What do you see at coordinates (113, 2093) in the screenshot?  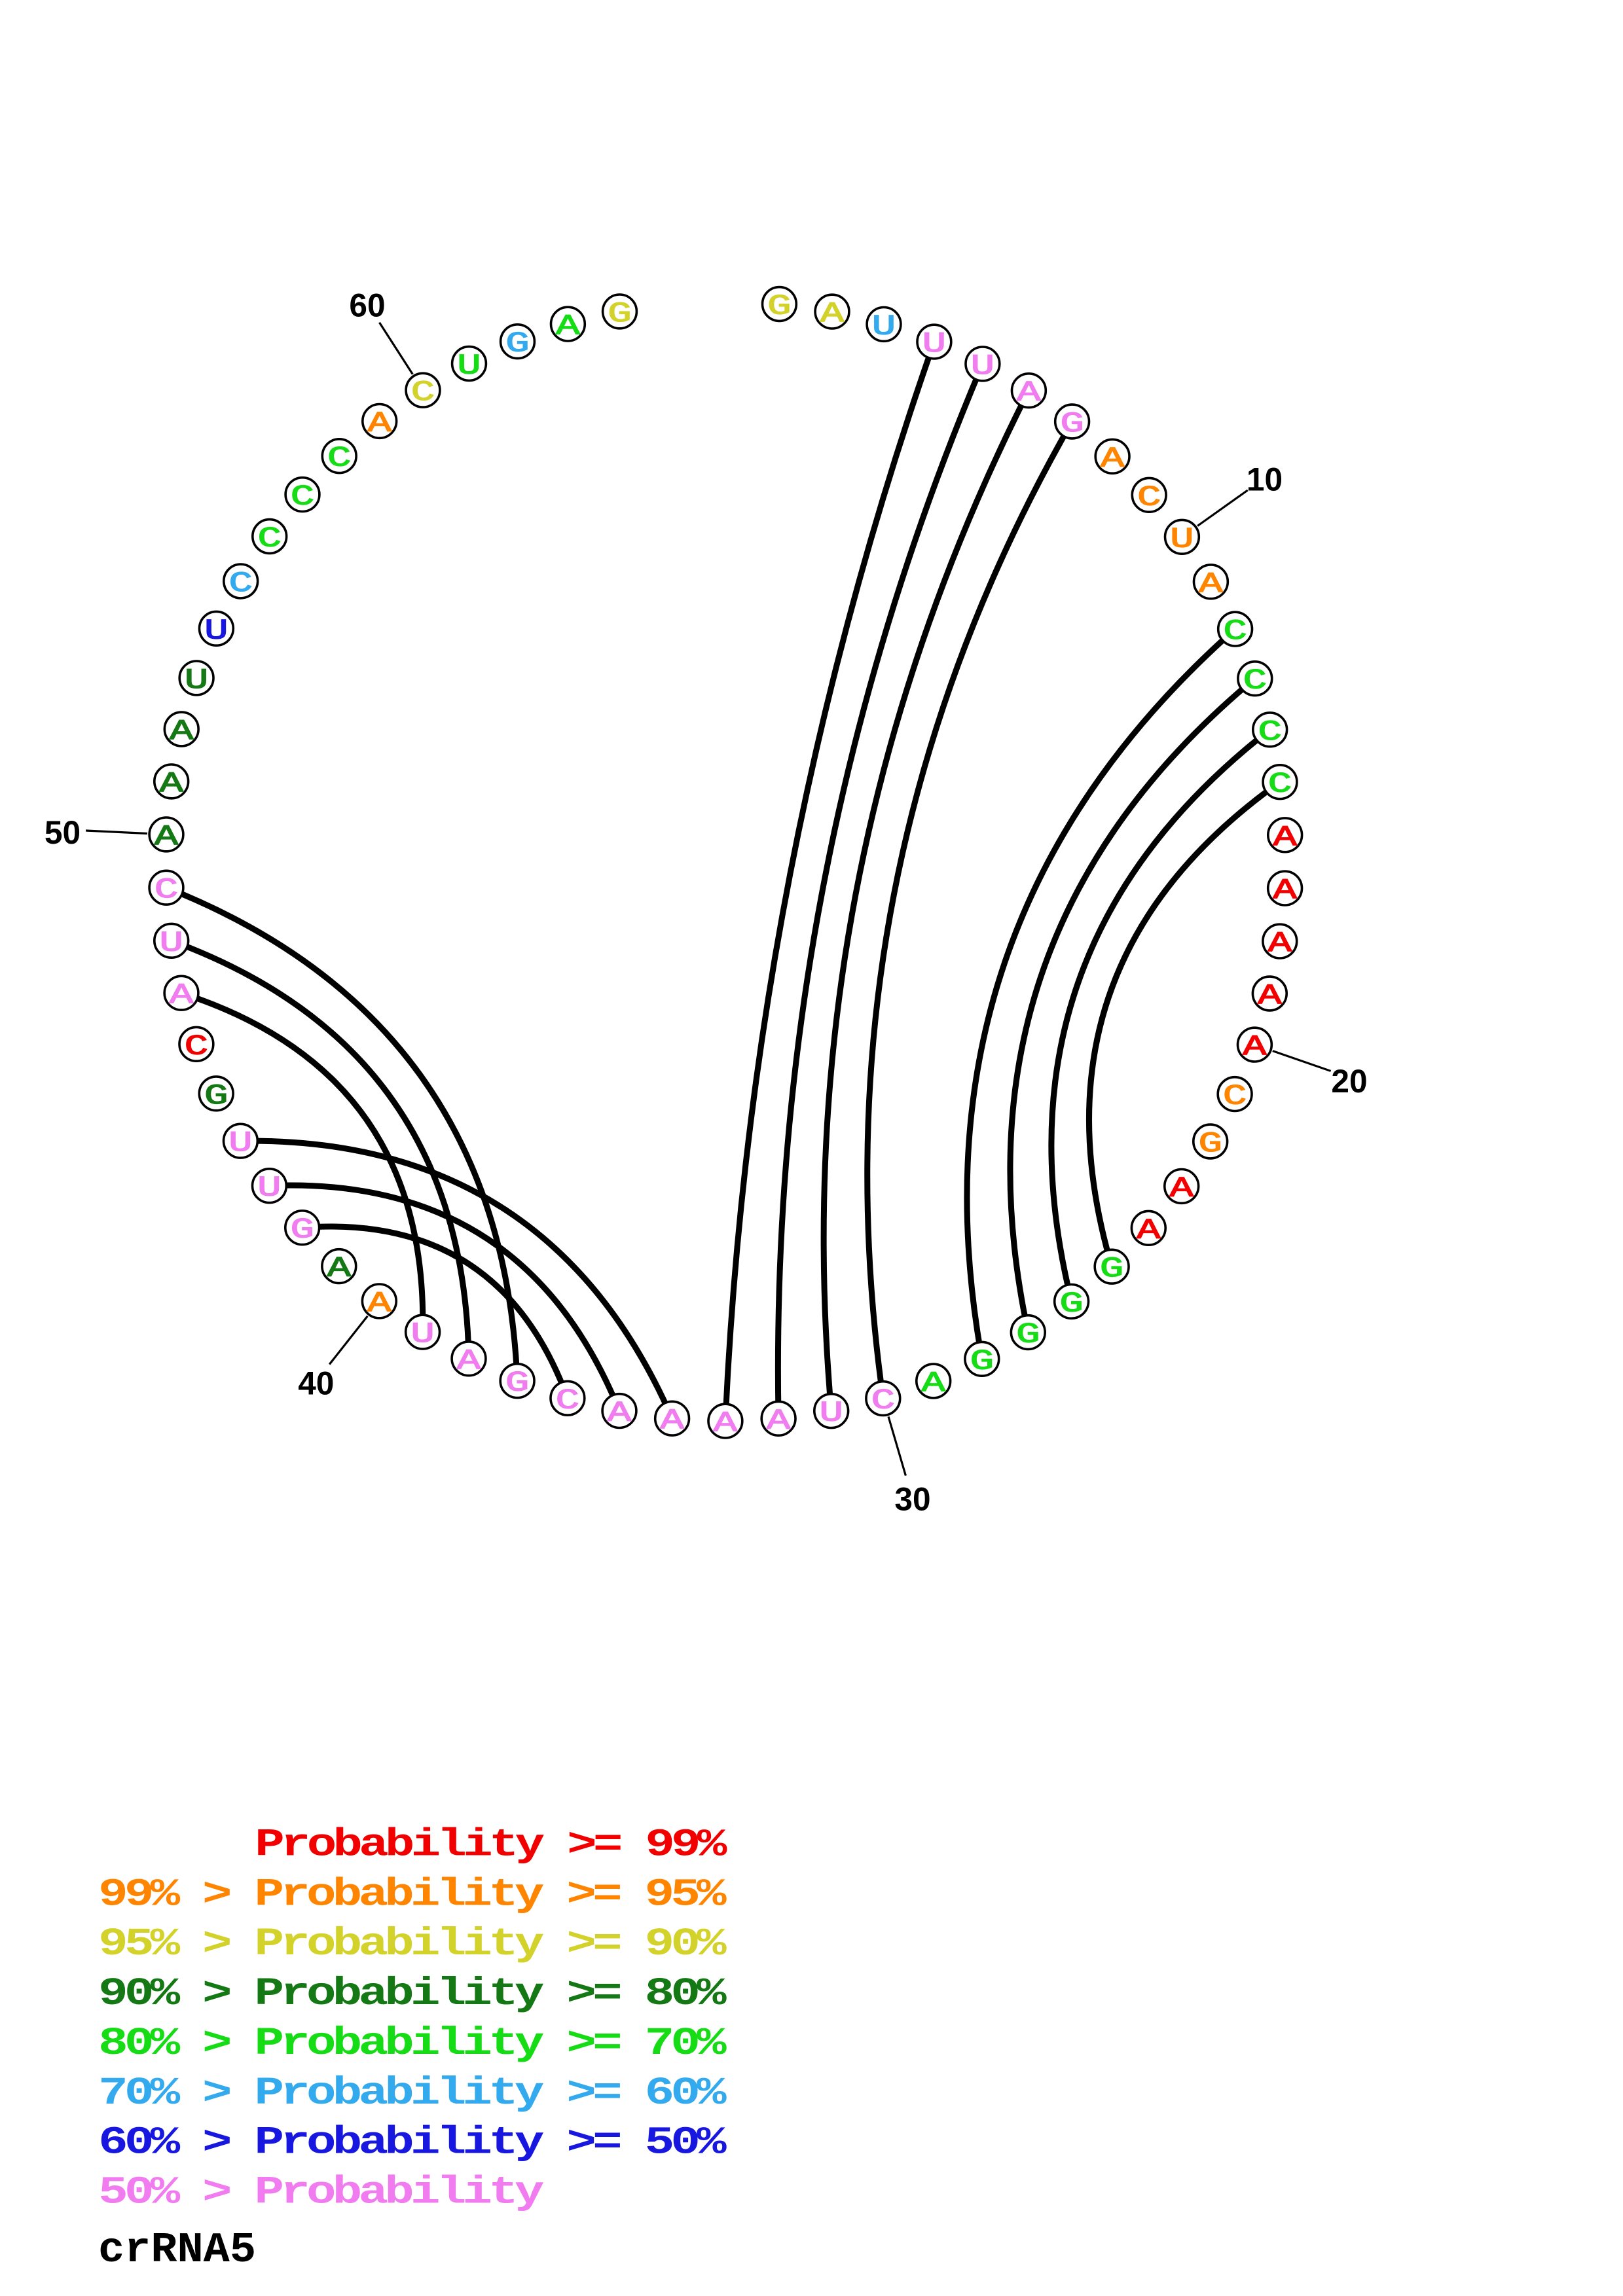 I see `svg-text: 7` at bounding box center [113, 2093].